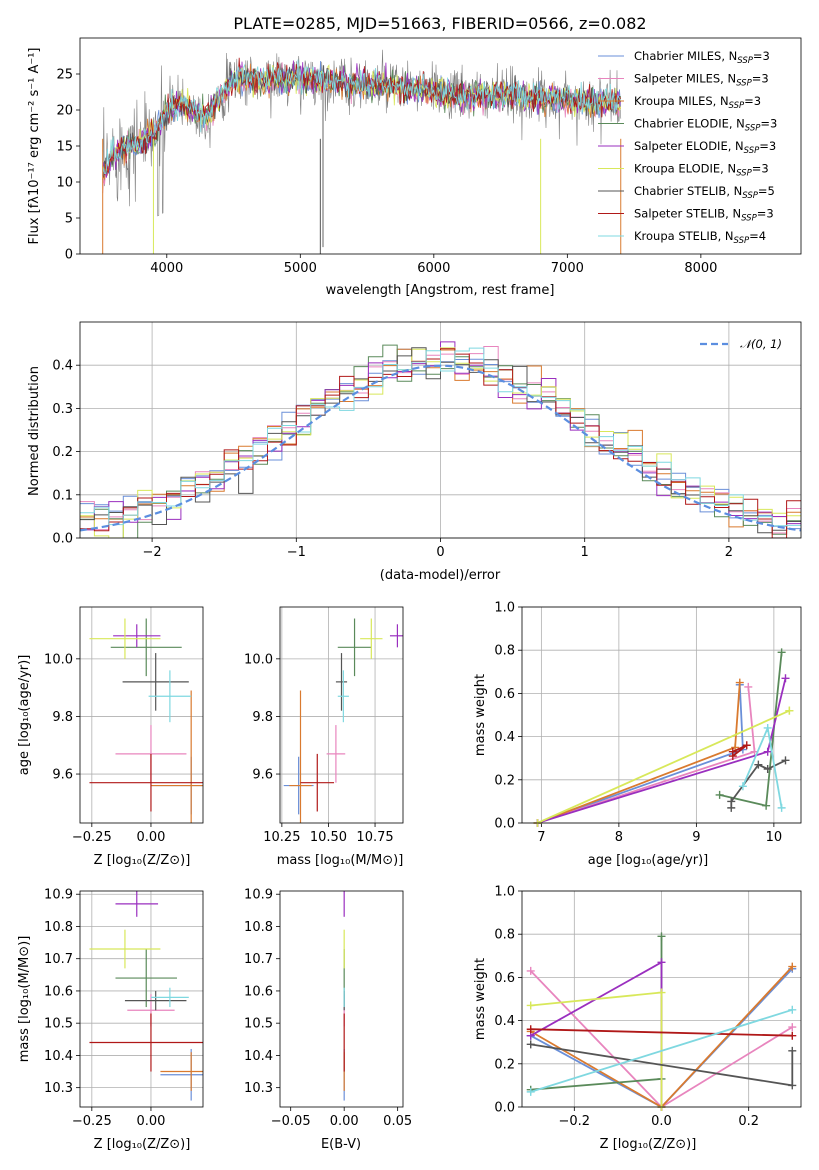 The image size is (819, 1170). I want to click on legend-label-kroupa_miles: Kroupa MILES, NSSP=3, so click(697, 102).